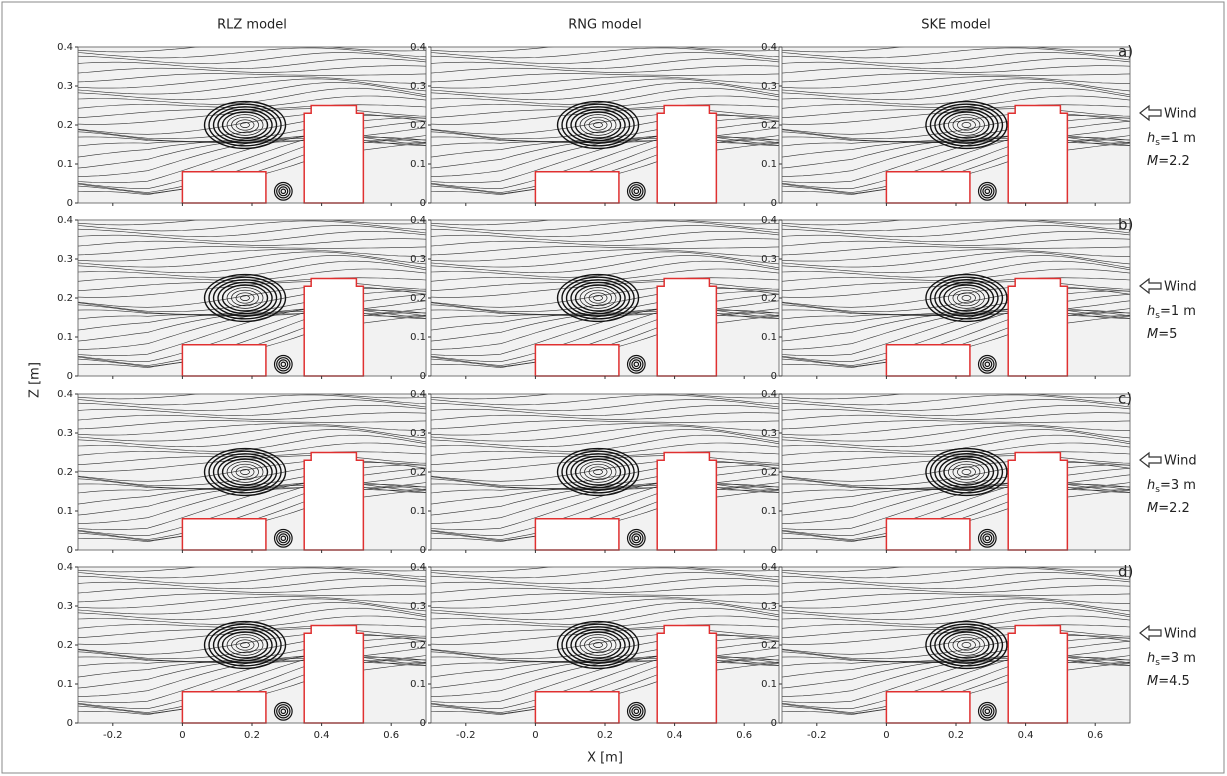 The width and height of the screenshot is (1227, 776). Describe the element at coordinates (928, 187) in the screenshot. I see `low-building` at that location.